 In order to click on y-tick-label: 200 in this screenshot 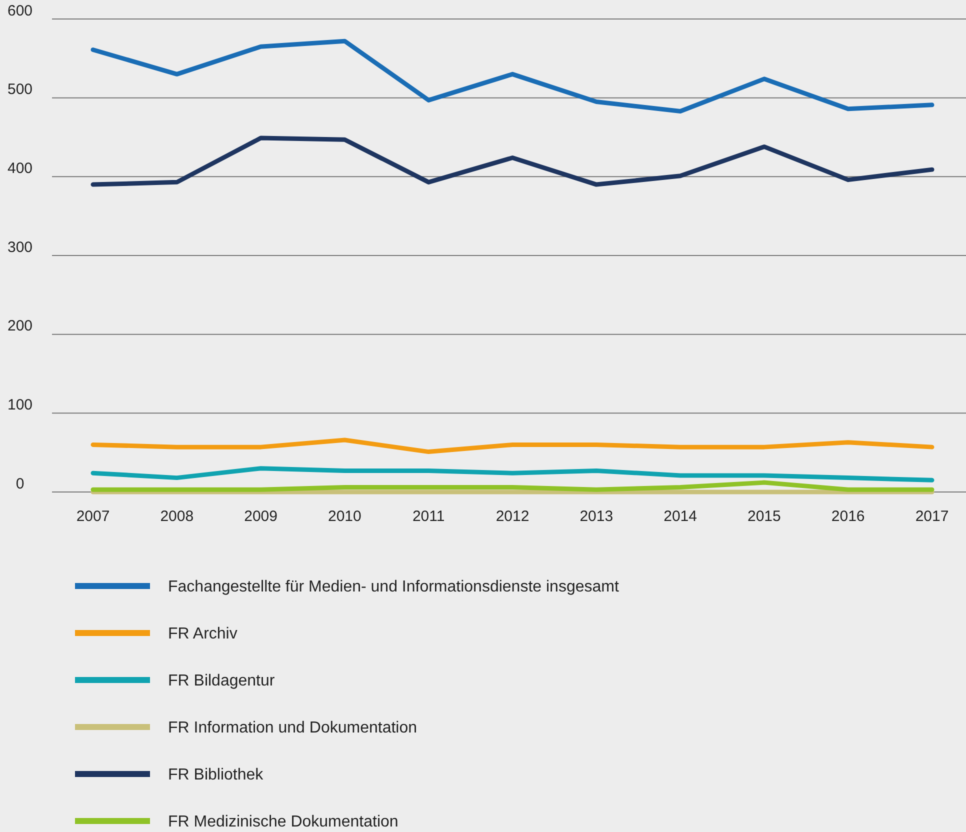, I will do `click(20, 326)`.